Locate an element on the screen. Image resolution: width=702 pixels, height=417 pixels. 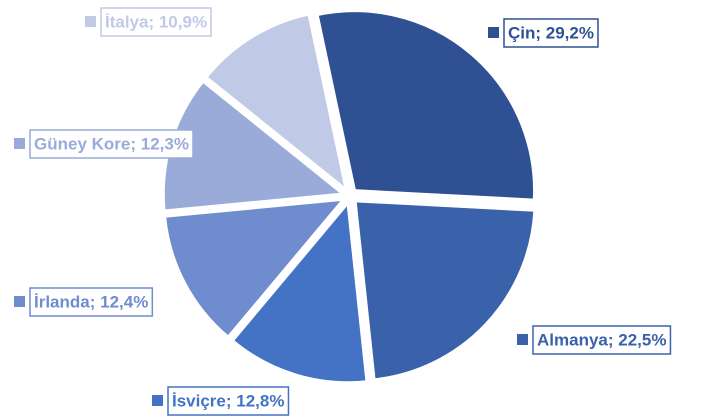
data-label: Çin; 29,2% is located at coordinates (551, 32).